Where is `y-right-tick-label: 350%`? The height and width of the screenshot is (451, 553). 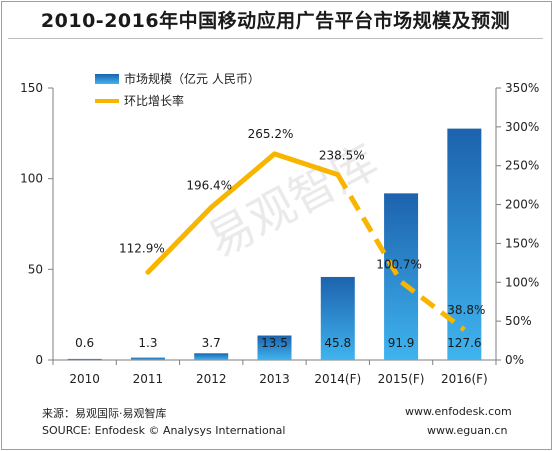
y-right-tick-label: 350% is located at coordinates (522, 88).